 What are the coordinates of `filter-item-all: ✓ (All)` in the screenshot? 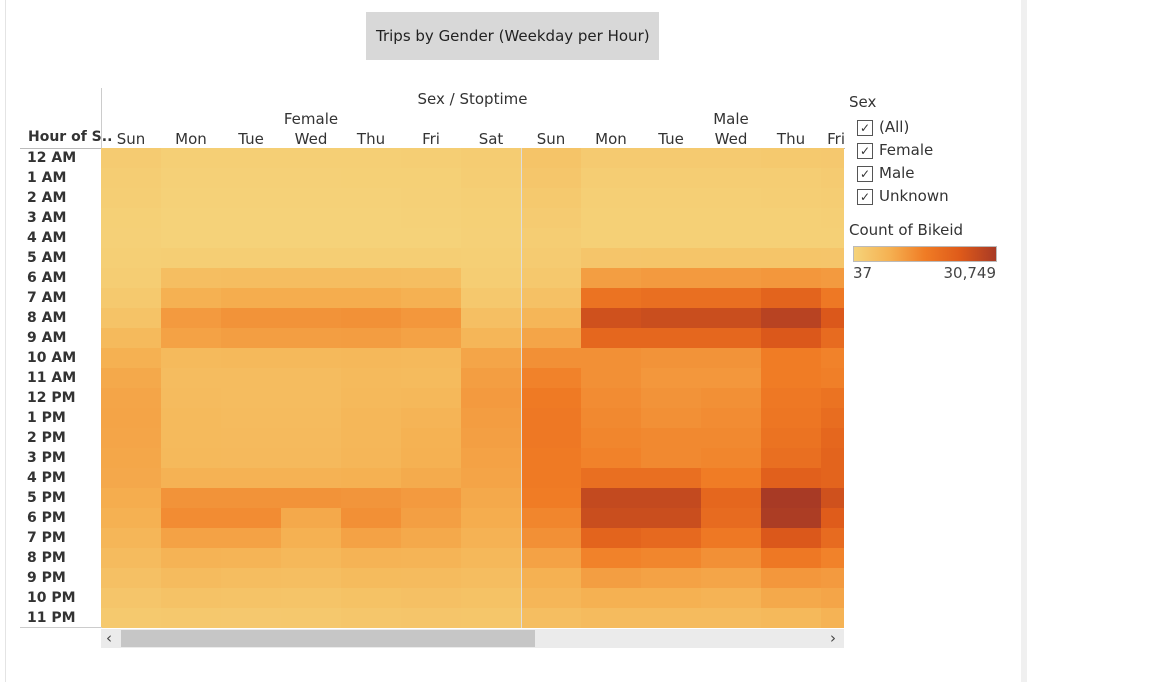 It's located at (883, 127).